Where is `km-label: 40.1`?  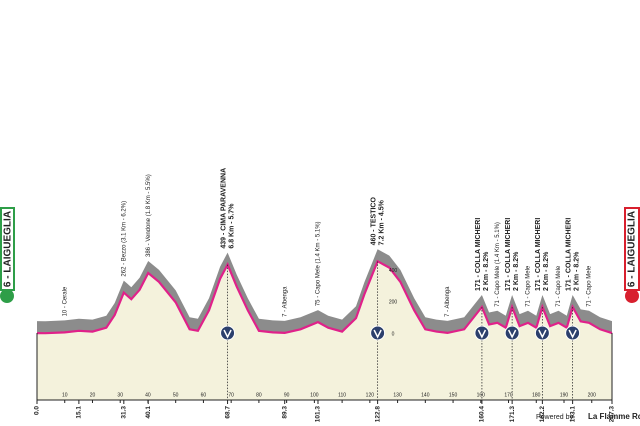
km-label: 40.1 is located at coordinates (148, 412).